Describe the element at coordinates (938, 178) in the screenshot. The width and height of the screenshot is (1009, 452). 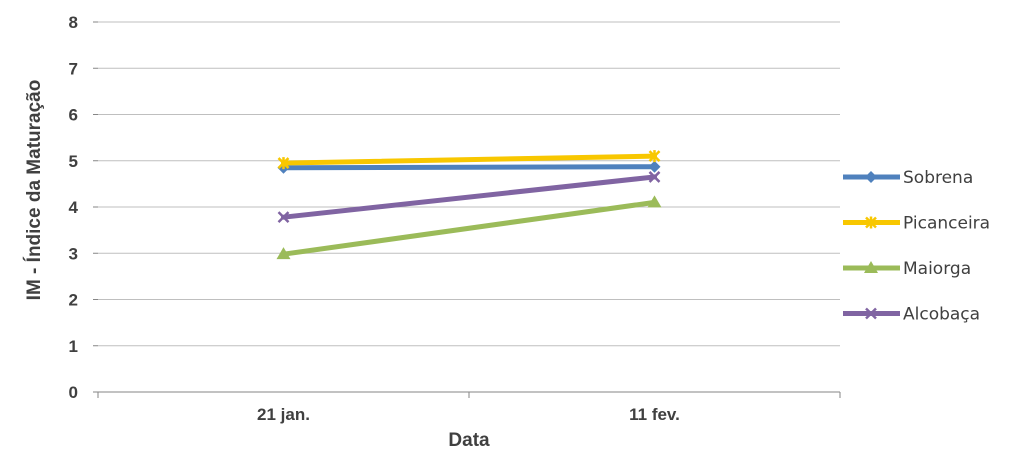
I see `legend-label: Sobrena` at that location.